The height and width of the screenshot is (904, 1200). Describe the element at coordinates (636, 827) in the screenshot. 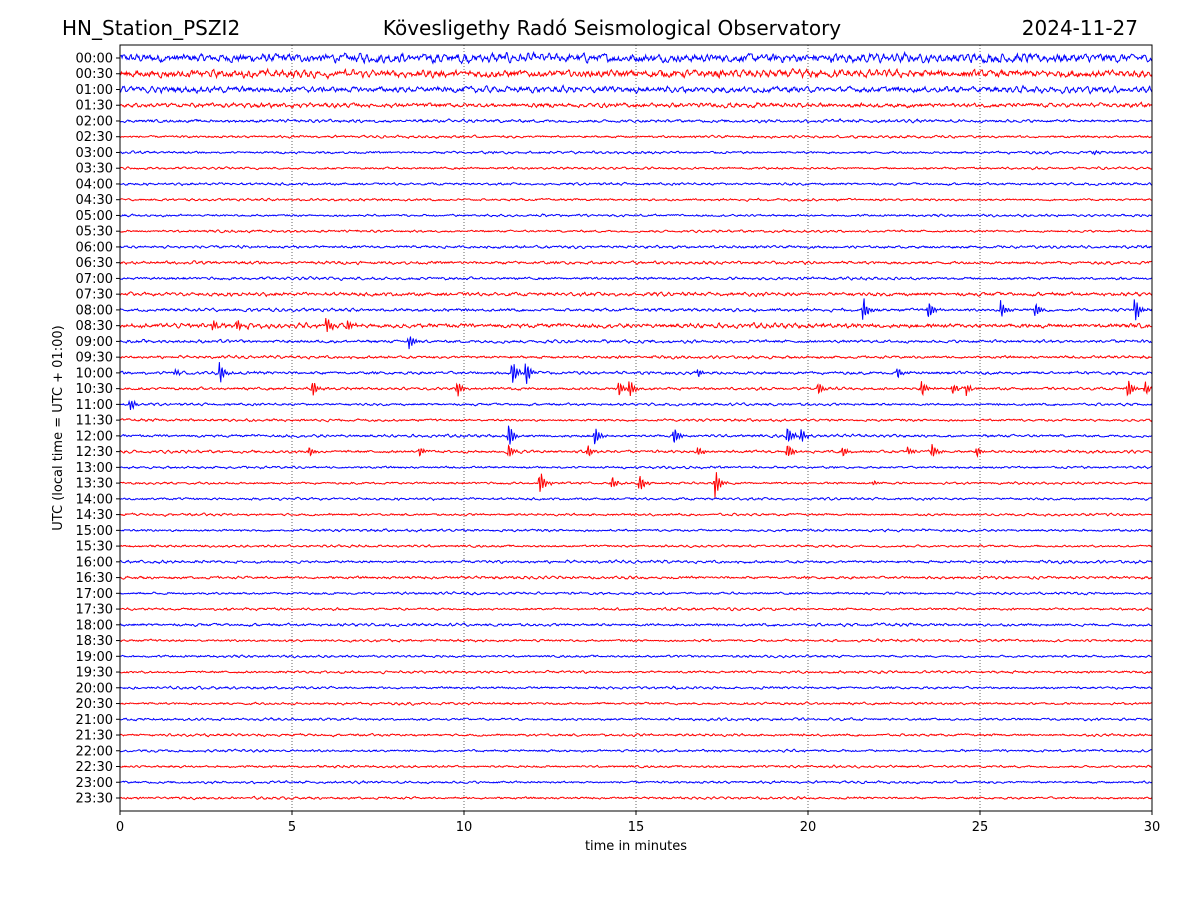

I see `x-tick-label: 15` at that location.